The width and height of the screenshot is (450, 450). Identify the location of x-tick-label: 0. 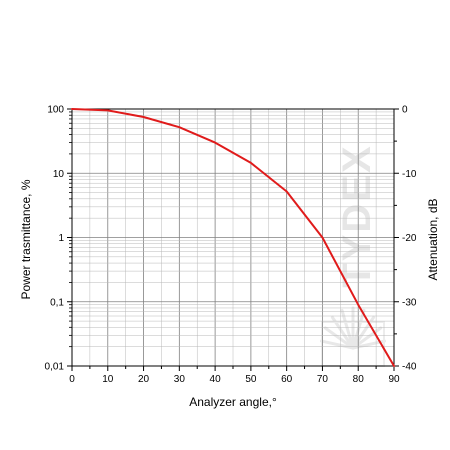
(72, 379).